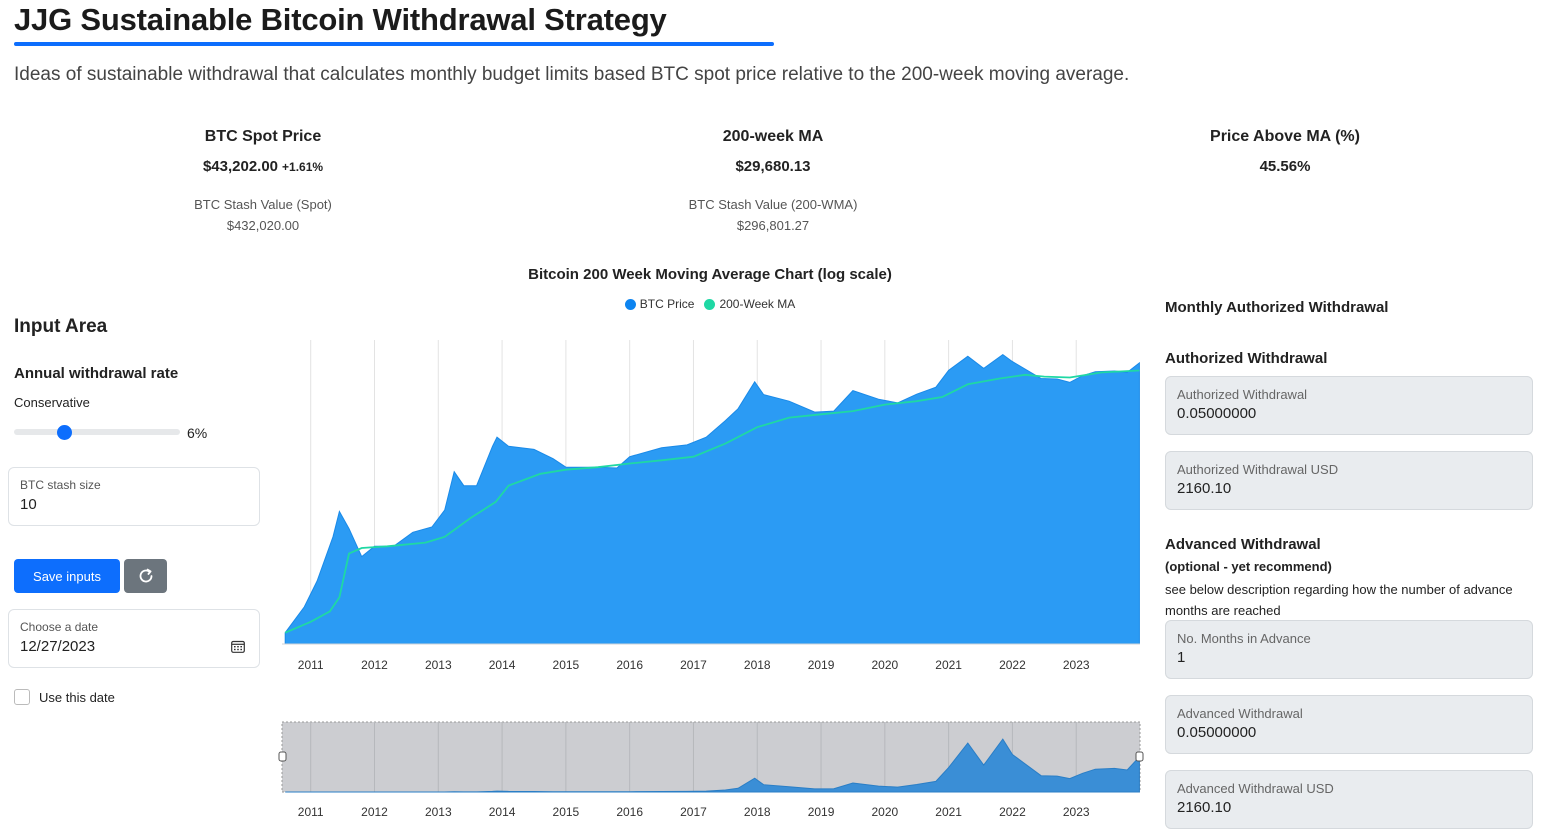 Image resolution: width=1547 pixels, height=836 pixels. Describe the element at coordinates (1243, 544) in the screenshot. I see `advanced-withdrawal-heading: Advanced Withdrawal` at that location.